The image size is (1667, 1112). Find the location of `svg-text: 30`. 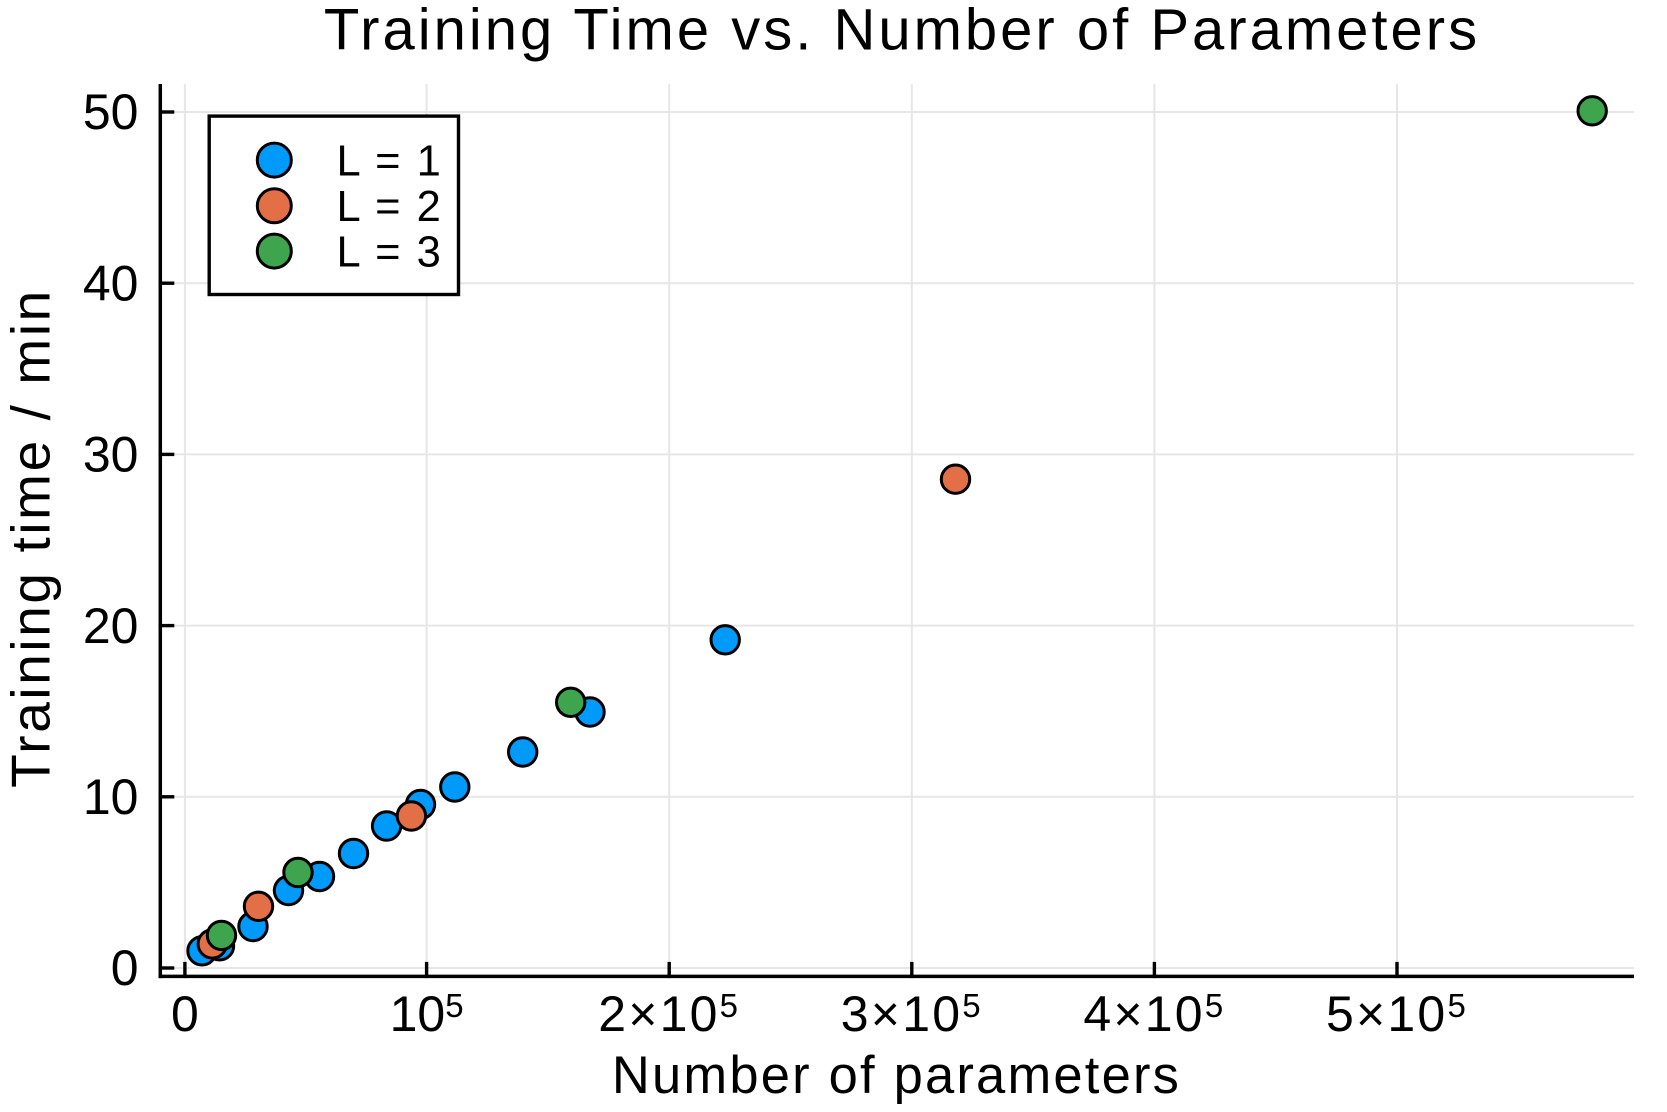

svg-text: 30 is located at coordinates (111, 455).